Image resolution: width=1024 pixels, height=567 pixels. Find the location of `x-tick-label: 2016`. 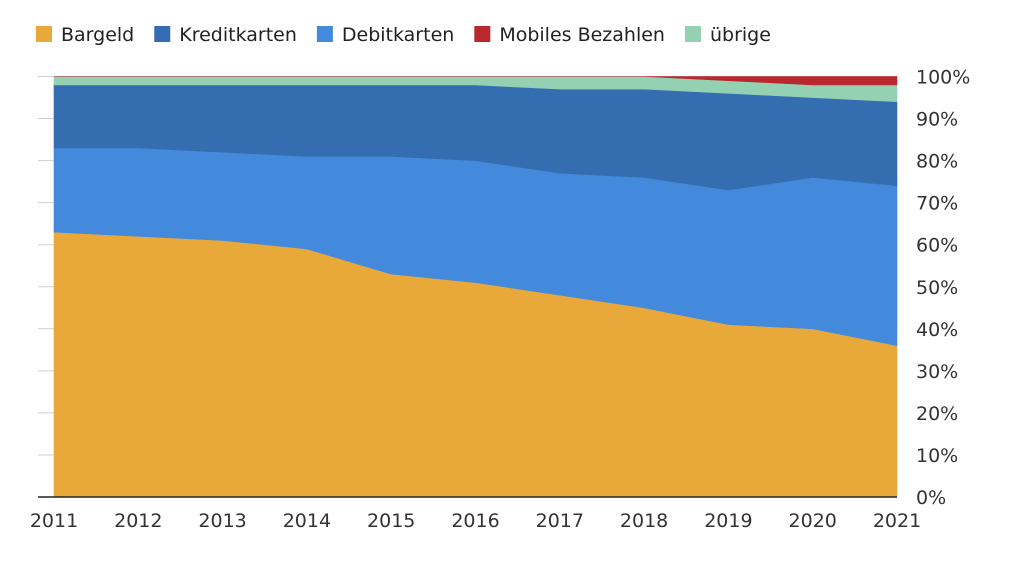

x-tick-label: 2016 is located at coordinates (475, 521).